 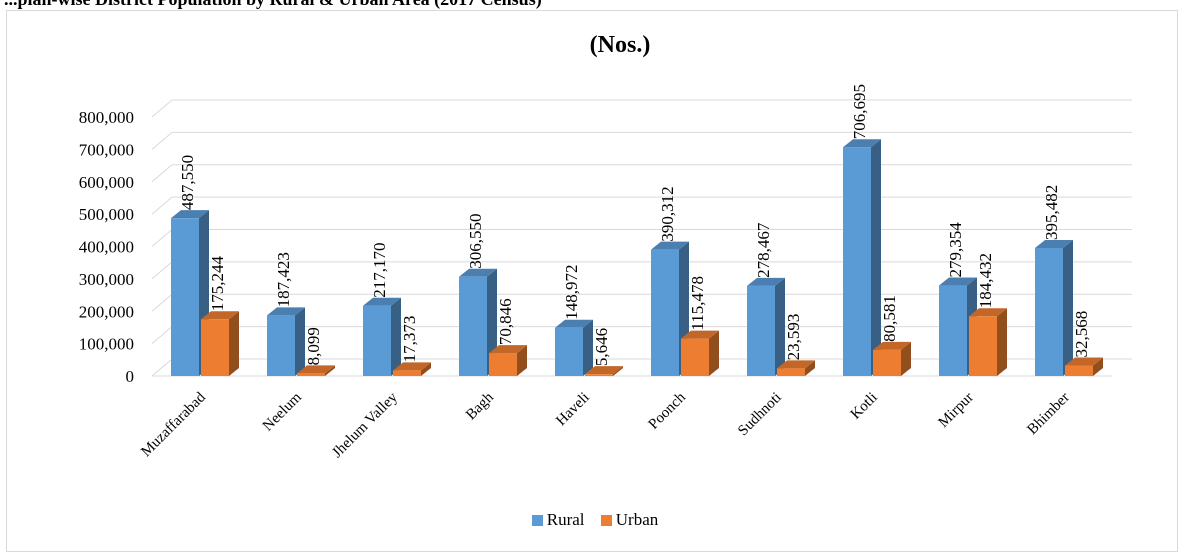 What do you see at coordinates (313, 346) in the screenshot?
I see `data-label-urban: 8,099` at bounding box center [313, 346].